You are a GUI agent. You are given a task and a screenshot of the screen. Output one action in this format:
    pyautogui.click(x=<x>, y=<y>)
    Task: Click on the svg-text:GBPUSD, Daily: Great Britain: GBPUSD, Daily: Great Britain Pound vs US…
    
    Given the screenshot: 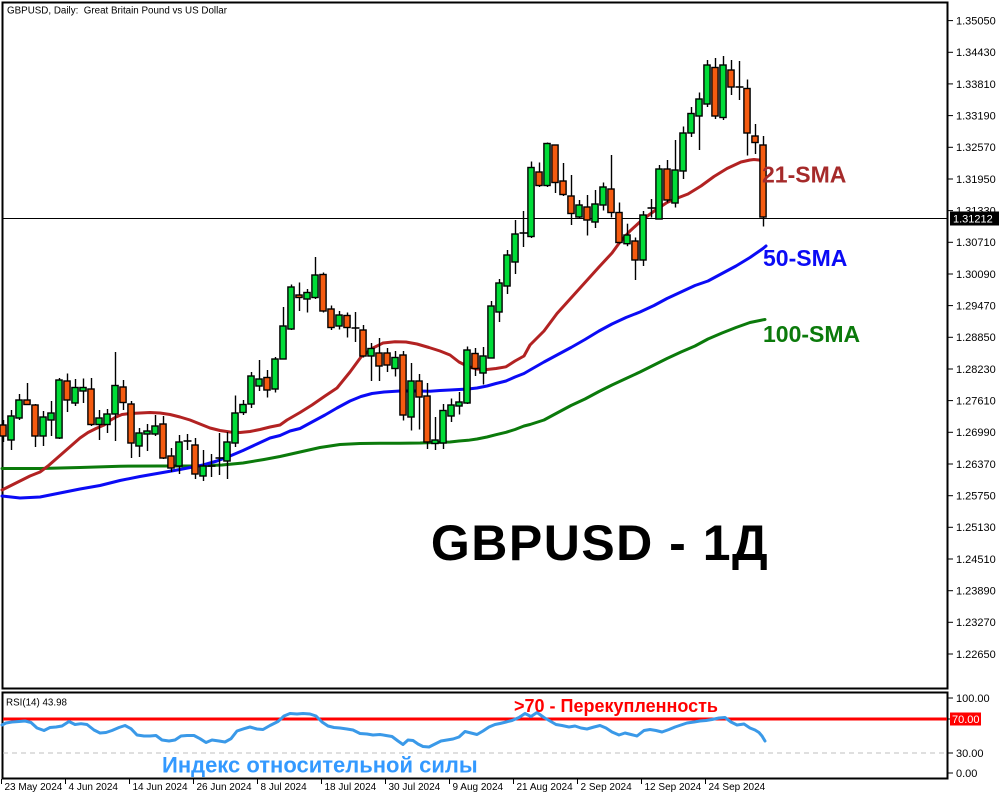 What is the action you would take?
    pyautogui.click(x=117, y=11)
    